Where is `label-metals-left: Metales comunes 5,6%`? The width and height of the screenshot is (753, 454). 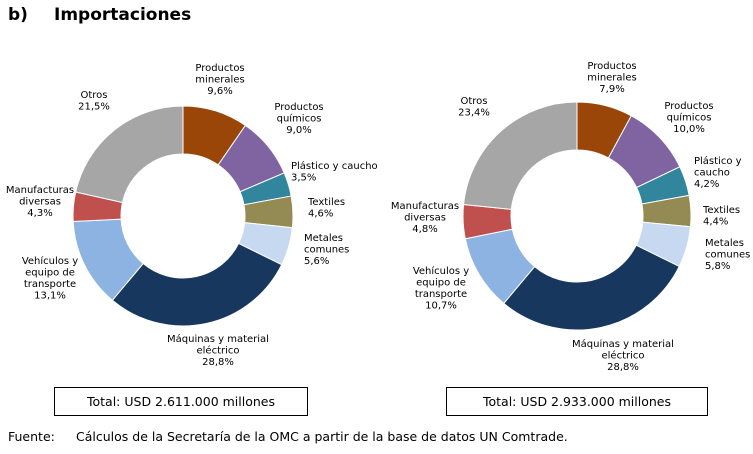 label-metals-left: Metales comunes 5,6% is located at coordinates (326, 250).